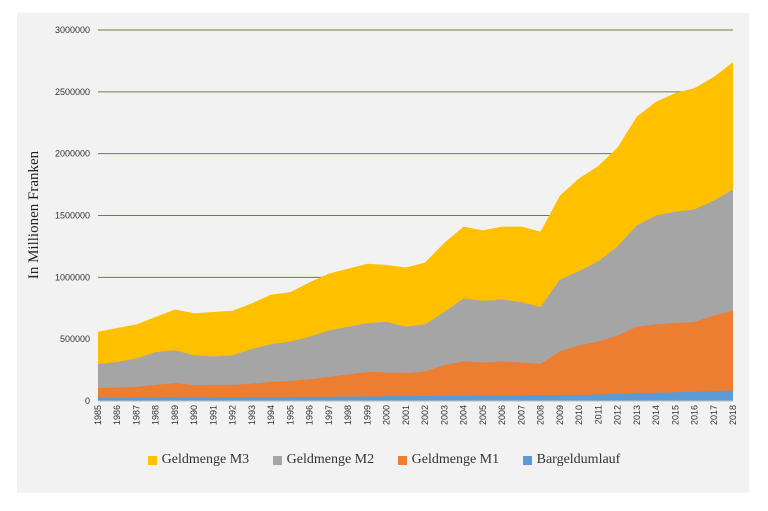  Describe the element at coordinates (675, 415) in the screenshot. I see `x-tick-label: 2015` at that location.